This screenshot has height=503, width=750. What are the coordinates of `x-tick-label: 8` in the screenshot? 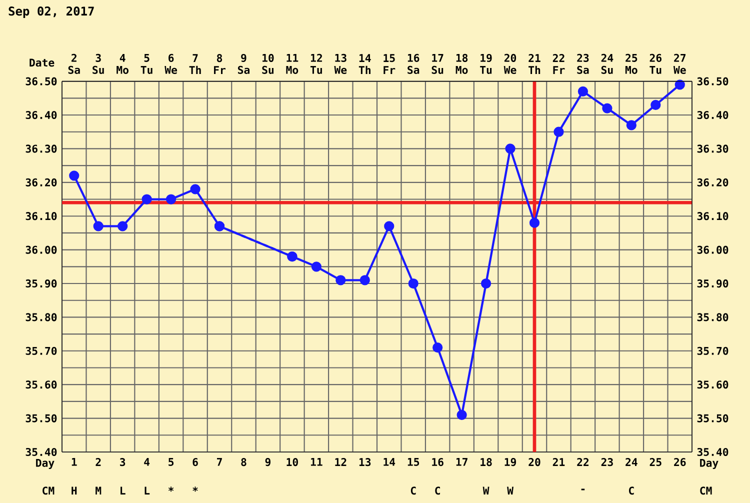 It's located at (243, 462).